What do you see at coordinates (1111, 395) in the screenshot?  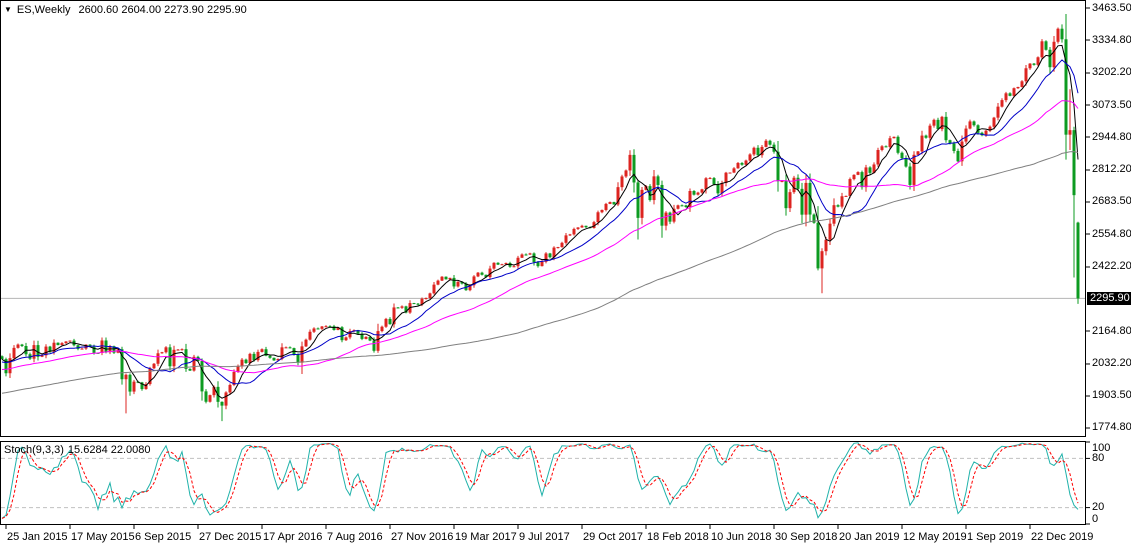 I see `price-axis-label: 1903.50` at bounding box center [1111, 395].